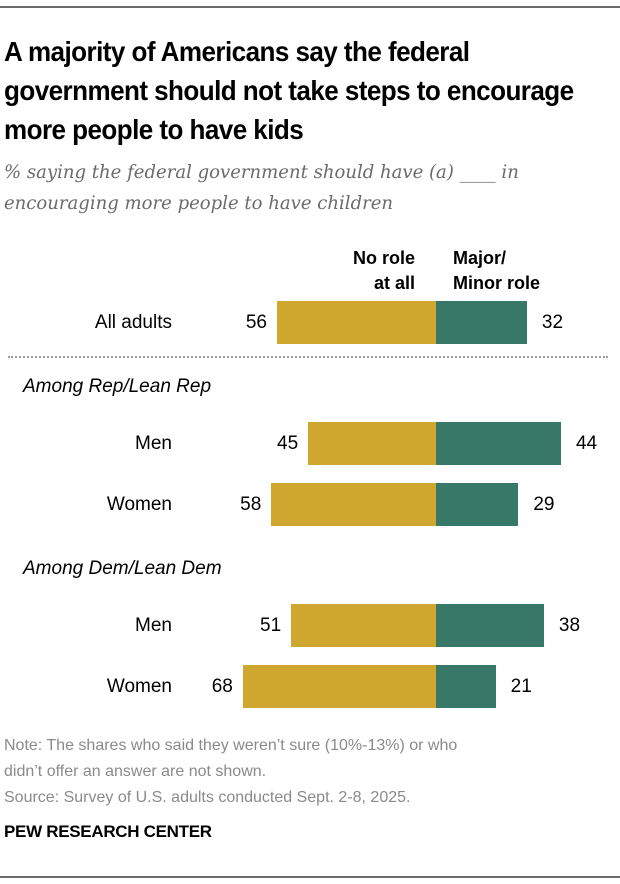 The image size is (620, 884). I want to click on value-label-role: 38, so click(569, 625).